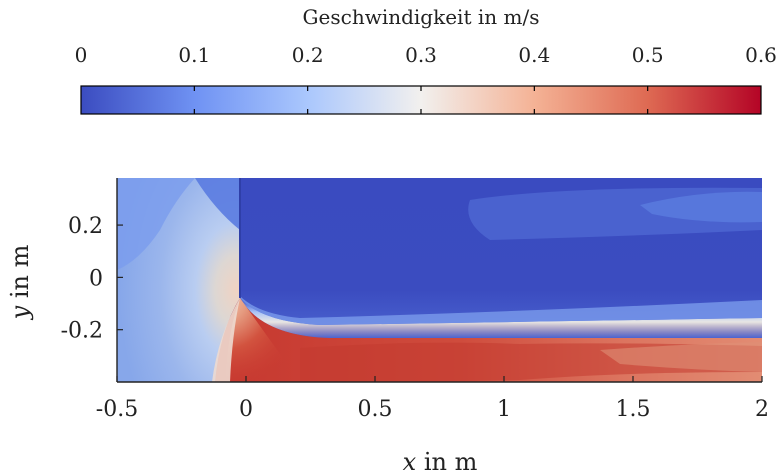  Describe the element at coordinates (217, 204) in the screenshot. I see `left-top-corner` at that location.